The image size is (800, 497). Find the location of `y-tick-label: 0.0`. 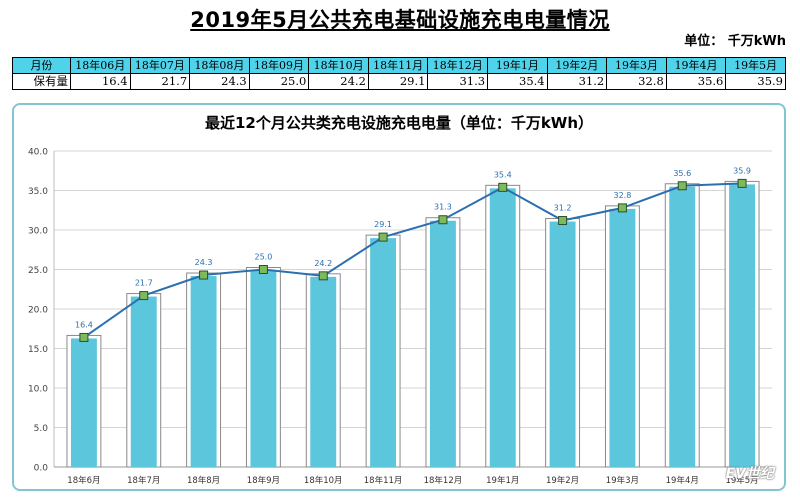

y-tick-label: 0.0 is located at coordinates (41, 469).